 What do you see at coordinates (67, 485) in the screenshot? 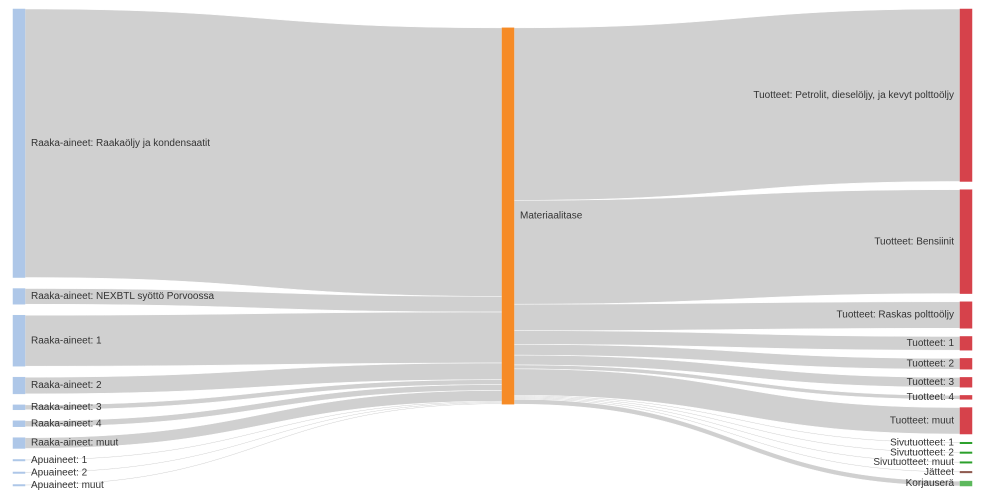
I see `node-label: Apuaineet: muut` at bounding box center [67, 485].